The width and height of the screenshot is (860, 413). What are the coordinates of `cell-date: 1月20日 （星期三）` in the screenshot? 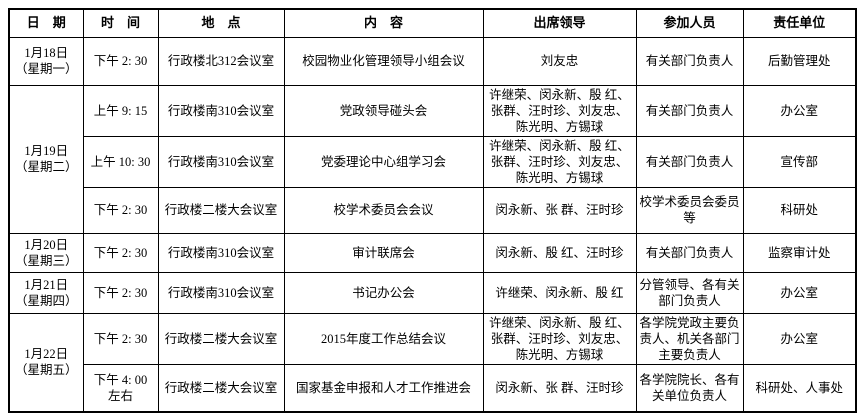 It's located at (46, 252).